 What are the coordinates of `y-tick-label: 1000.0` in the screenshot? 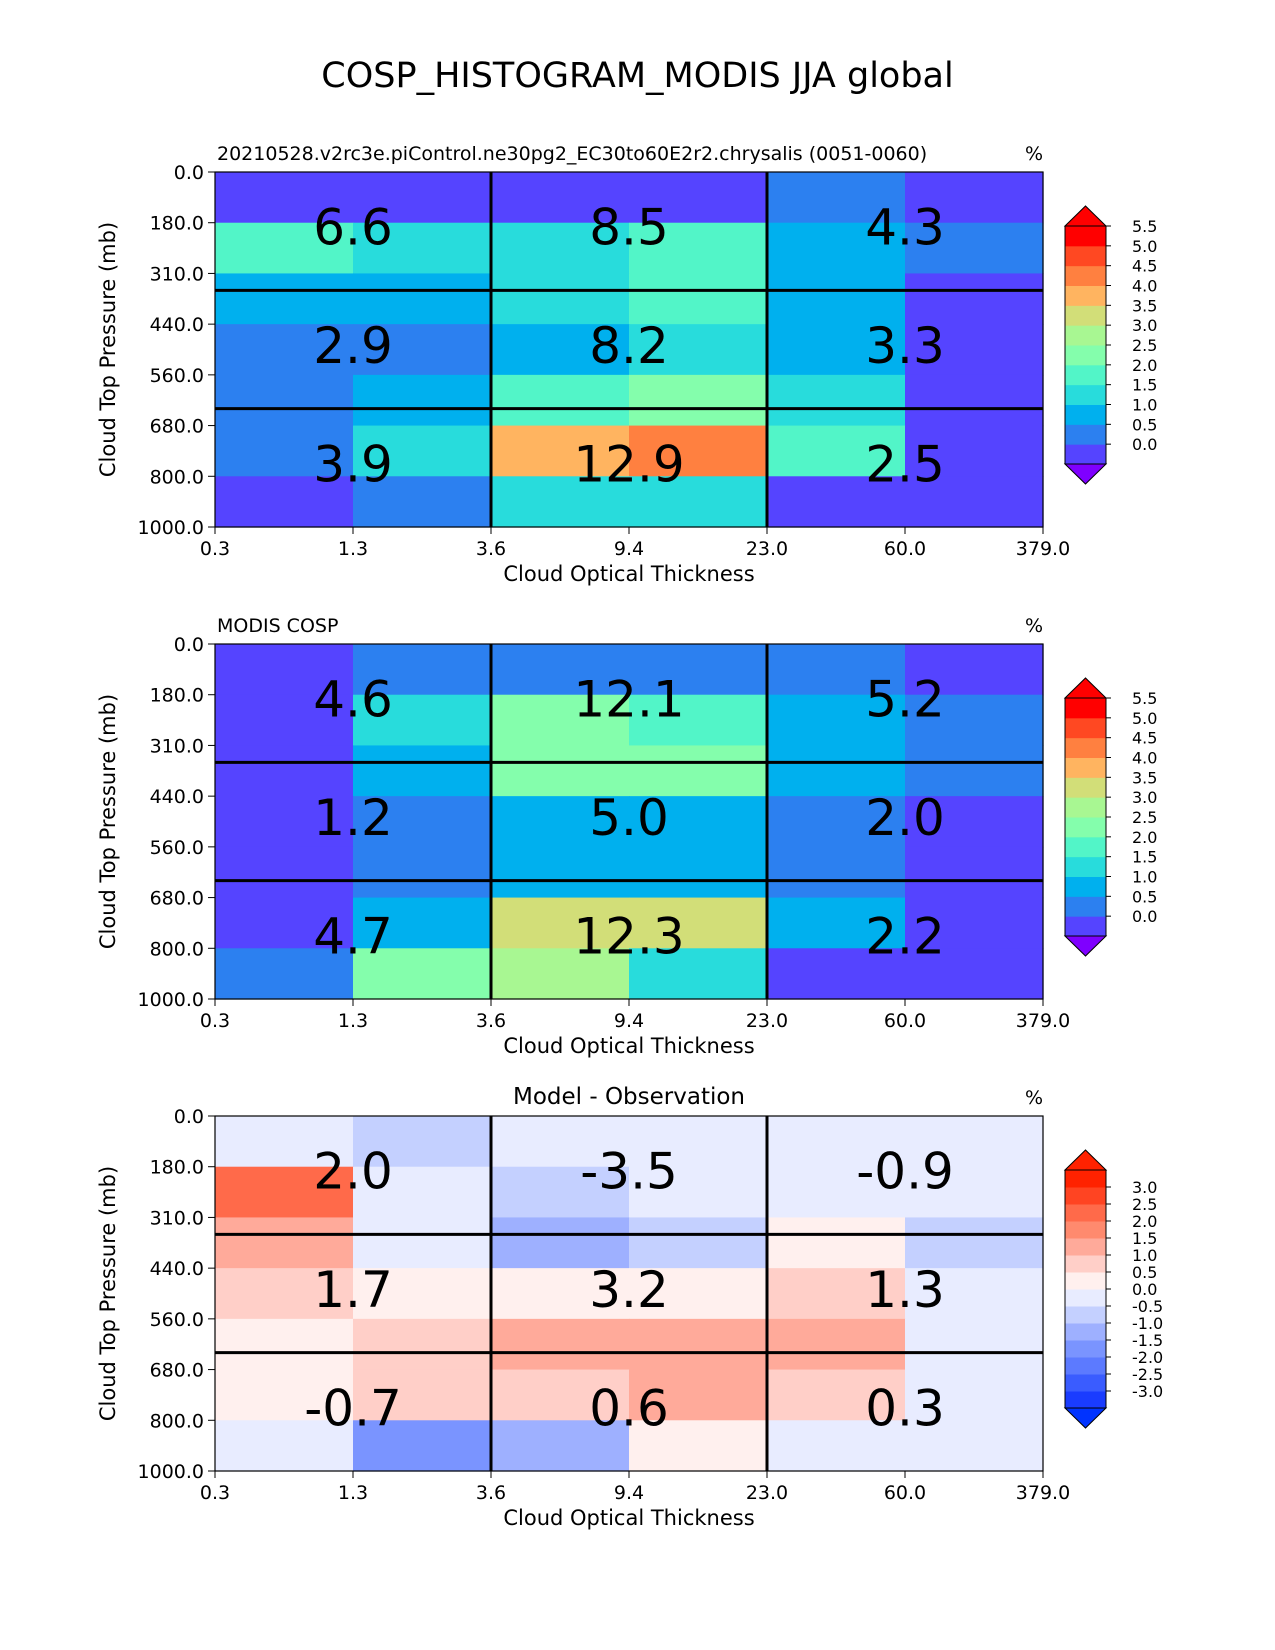 It's located at (171, 1000).